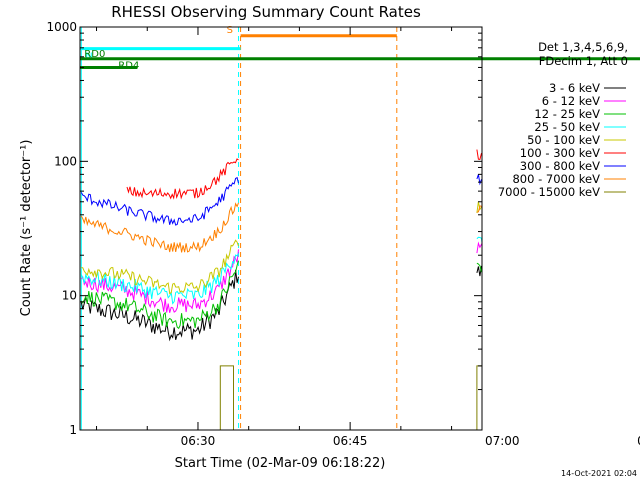 This screenshot has width=640, height=480. Describe the element at coordinates (88, 57) in the screenshot. I see `state-bar-label-1: N` at that location.